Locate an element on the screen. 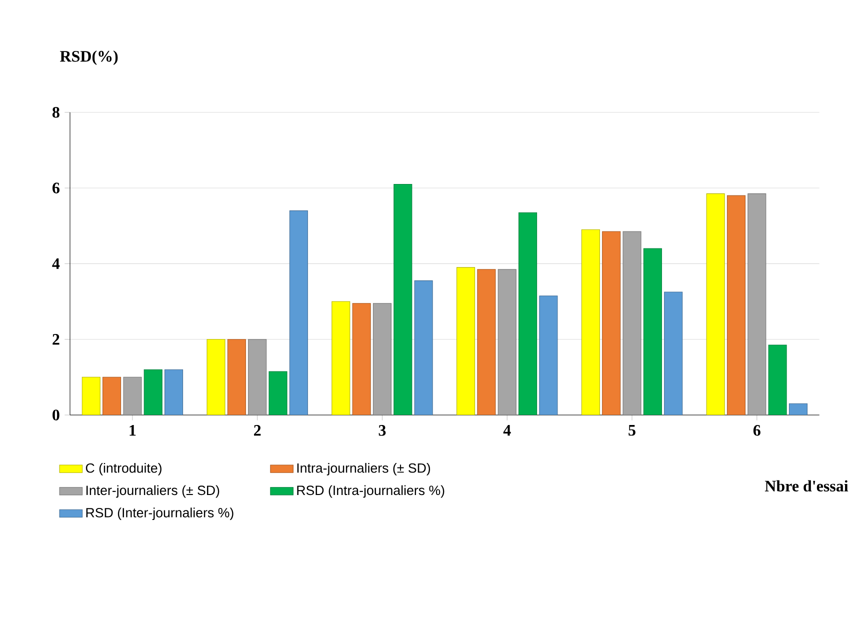  y-tick-label: 6 is located at coordinates (56, 188).